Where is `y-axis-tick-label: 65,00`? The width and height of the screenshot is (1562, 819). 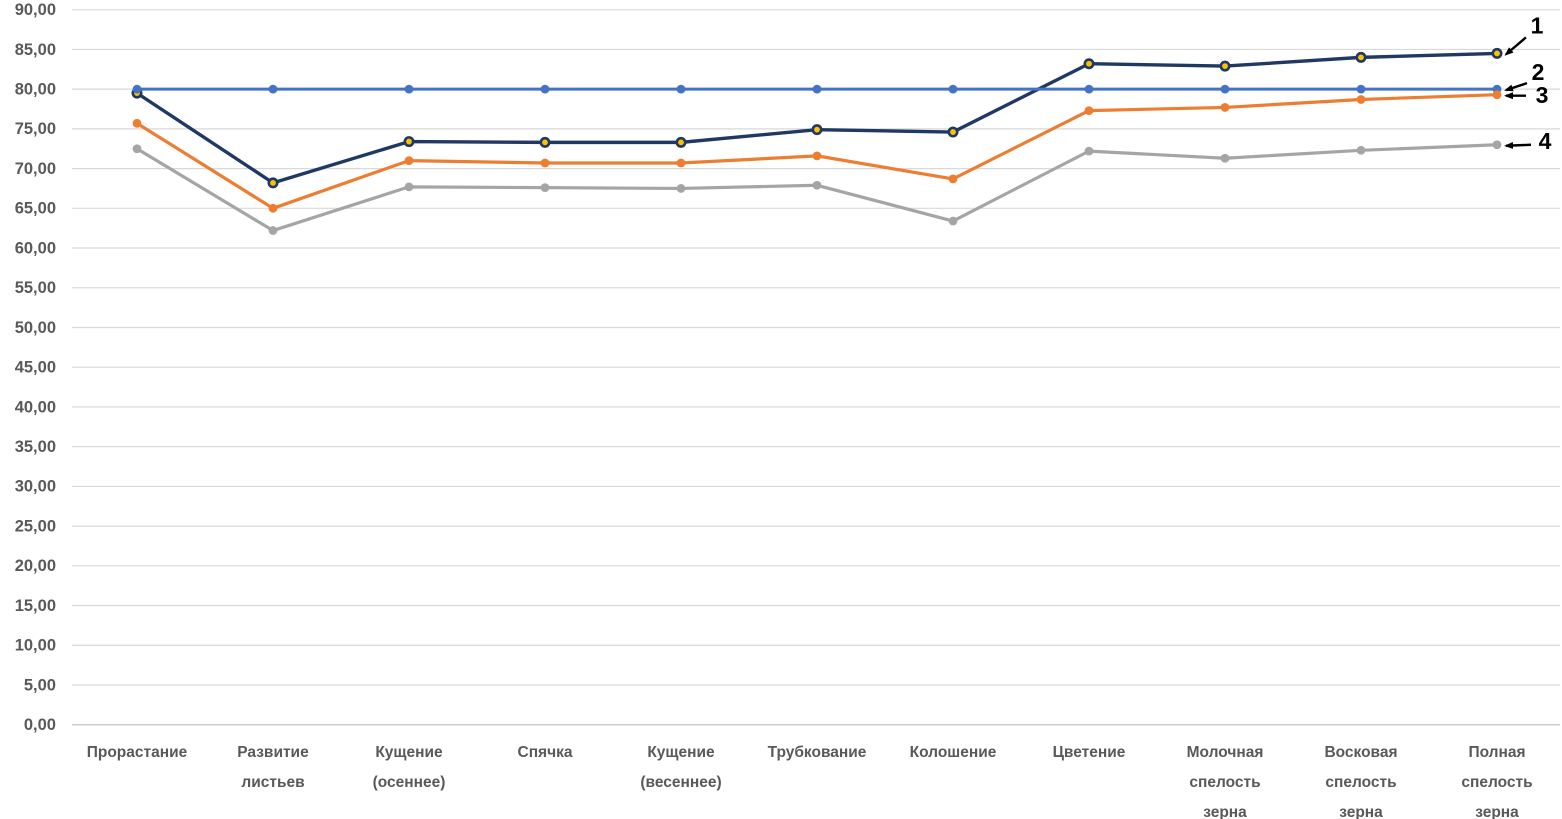
y-axis-tick-label: 65,00 is located at coordinates (35, 209).